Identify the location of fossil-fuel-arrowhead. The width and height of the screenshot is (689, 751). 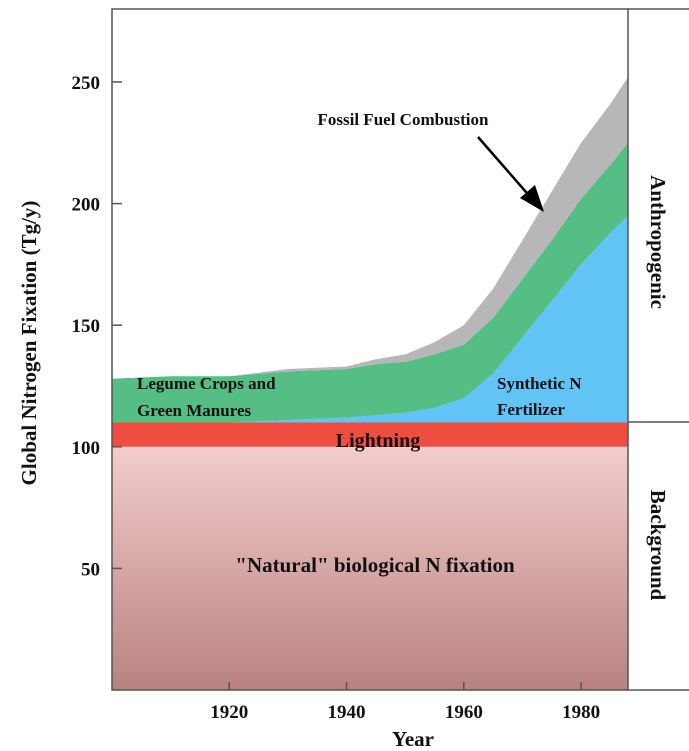
(532, 198).